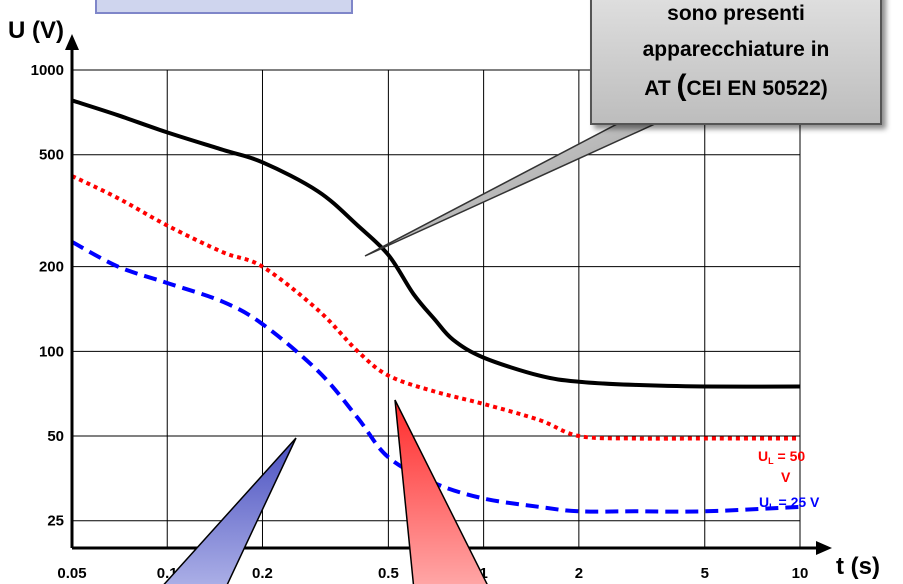 This screenshot has width=903, height=584. What do you see at coordinates (789, 456) in the screenshot?
I see `red-label-value: = 50` at bounding box center [789, 456].